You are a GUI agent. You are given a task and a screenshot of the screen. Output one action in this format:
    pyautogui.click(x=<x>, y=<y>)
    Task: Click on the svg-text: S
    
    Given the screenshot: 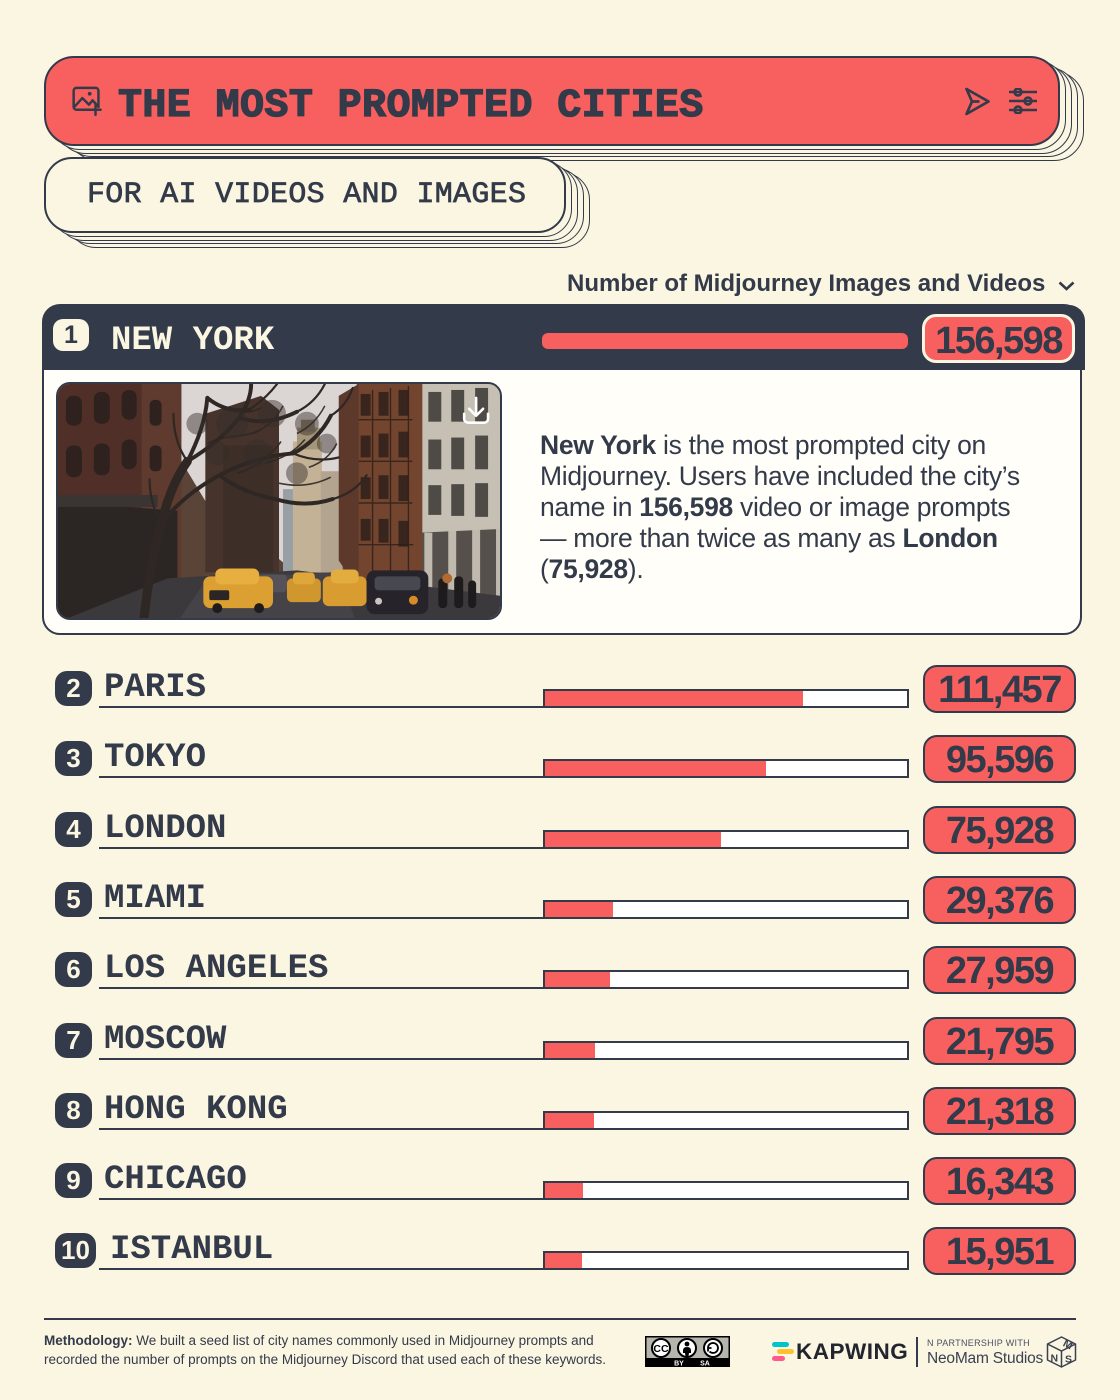 What is the action you would take?
    pyautogui.click(x=1068, y=1360)
    